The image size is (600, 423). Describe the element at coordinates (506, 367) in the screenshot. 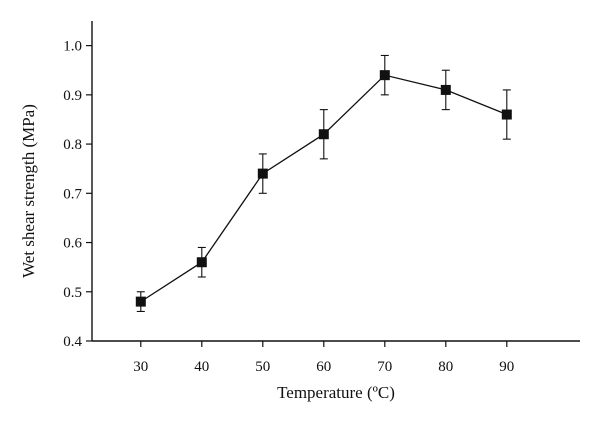

I see `x-tick-label: 90` at that location.